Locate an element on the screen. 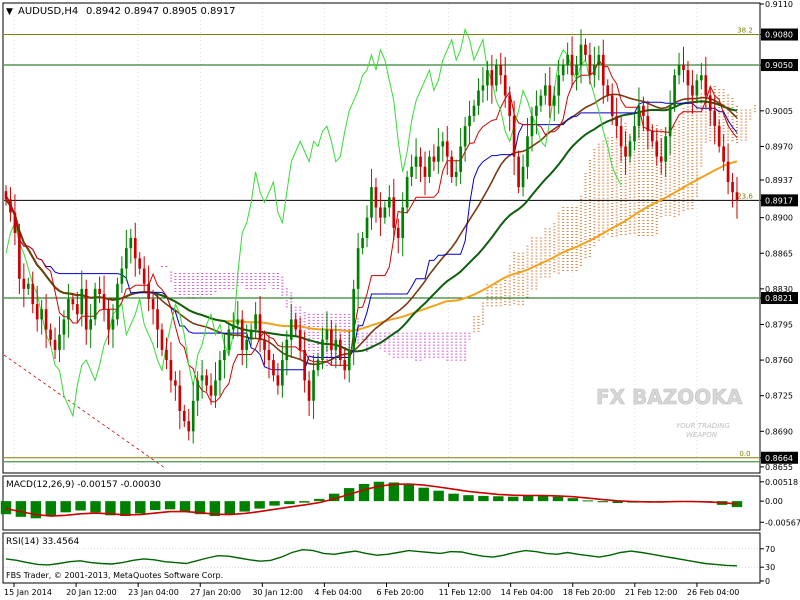 This screenshot has width=800, height=600. macd-indicator: 0.00518 0.00 -0.00567 is located at coordinates (400, 502).